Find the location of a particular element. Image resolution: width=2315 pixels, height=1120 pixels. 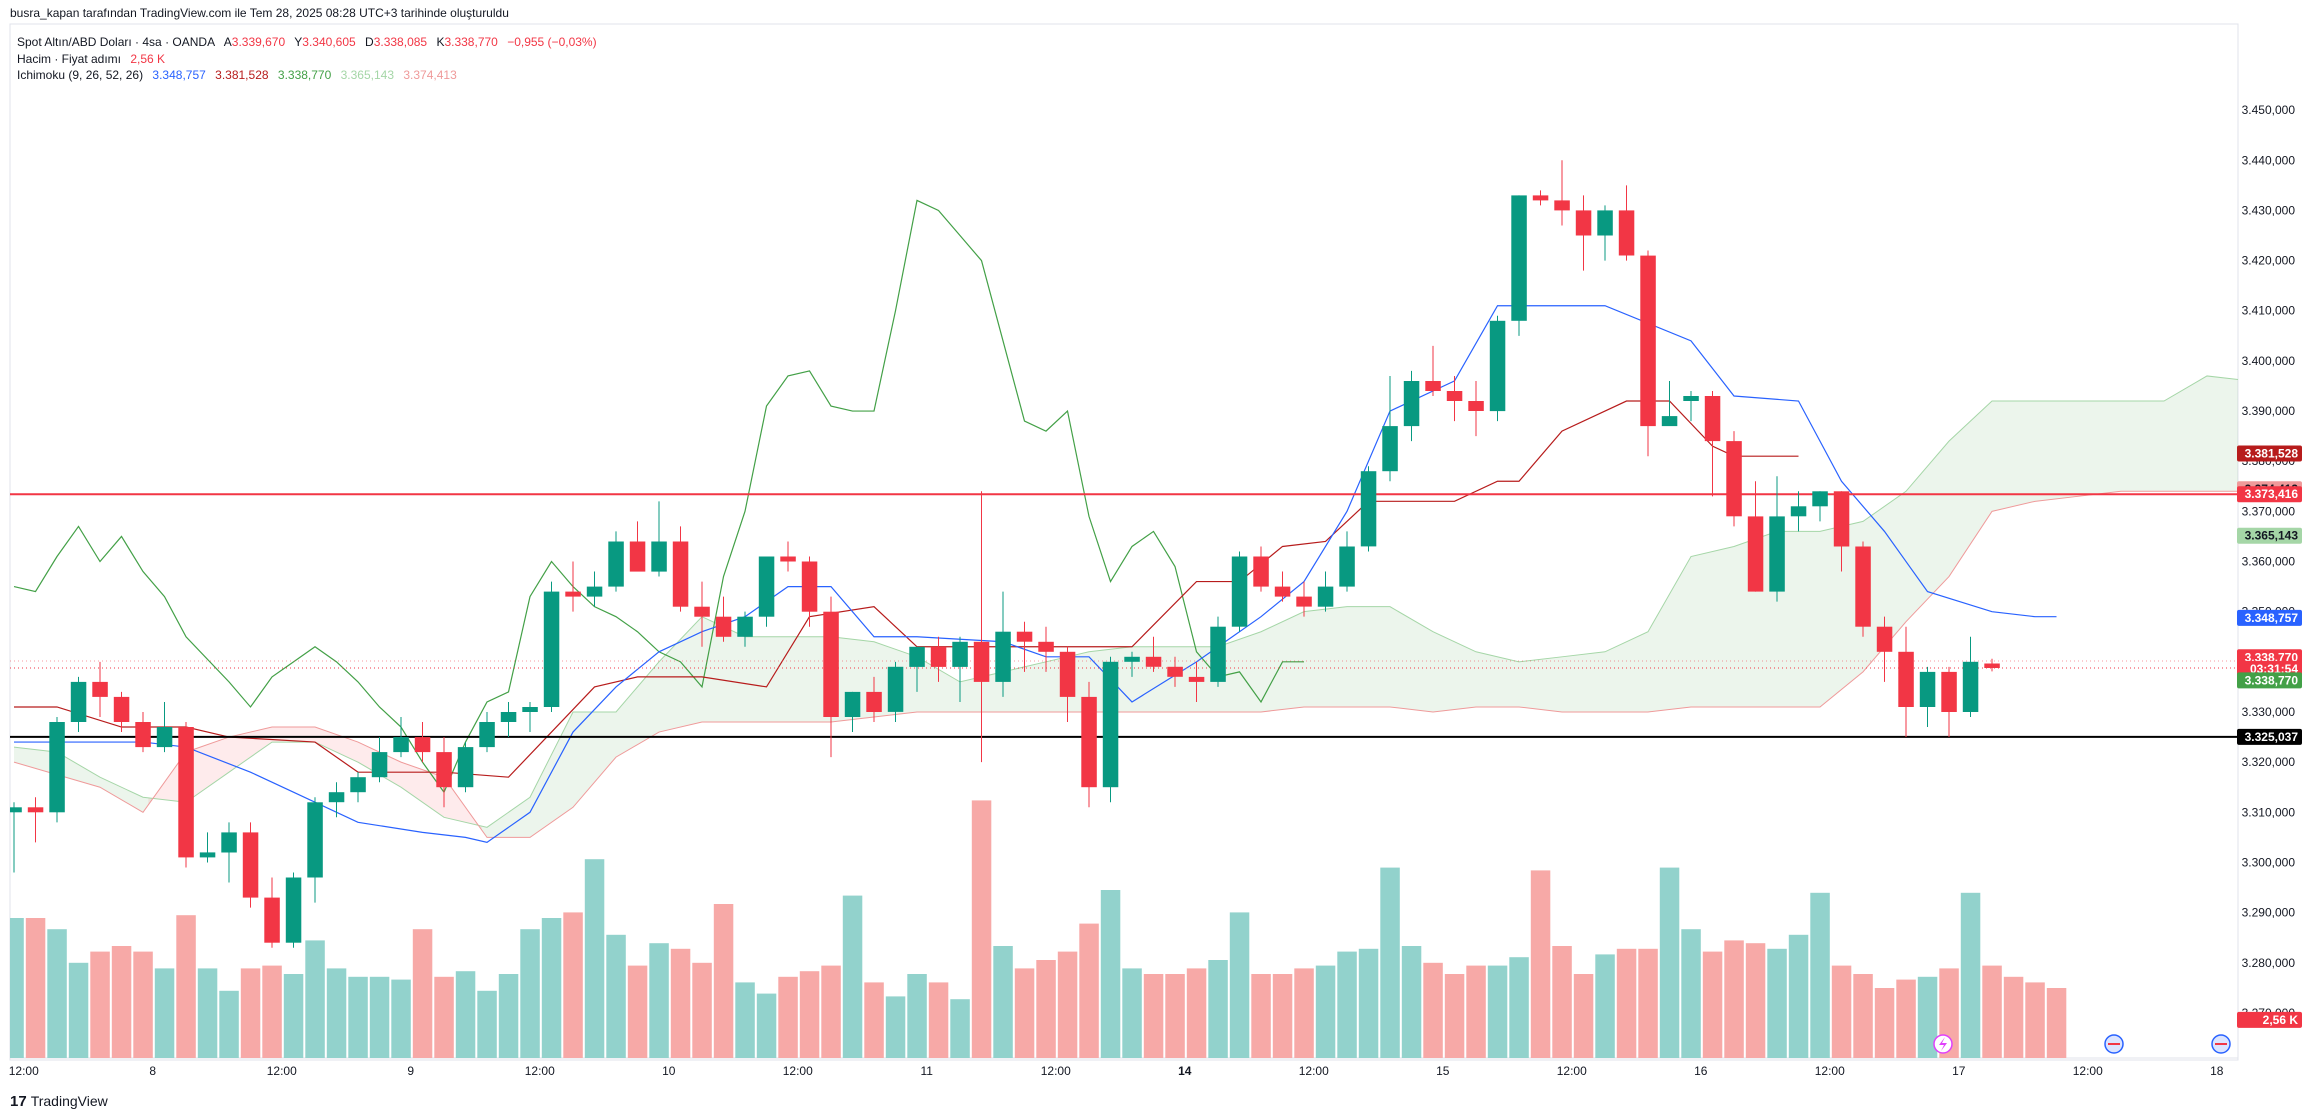

price-label-text: 3.365,143 is located at coordinates (2272, 536).